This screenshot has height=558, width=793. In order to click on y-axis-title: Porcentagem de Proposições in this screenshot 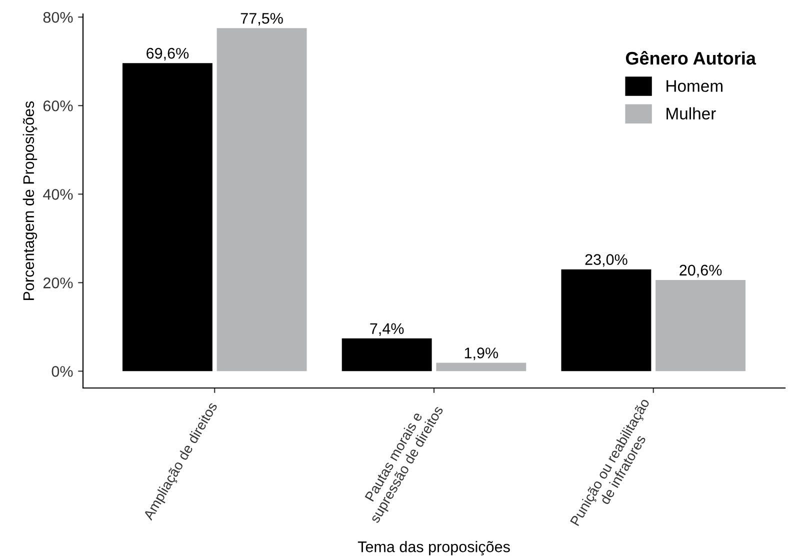, I will do `click(30, 200)`.